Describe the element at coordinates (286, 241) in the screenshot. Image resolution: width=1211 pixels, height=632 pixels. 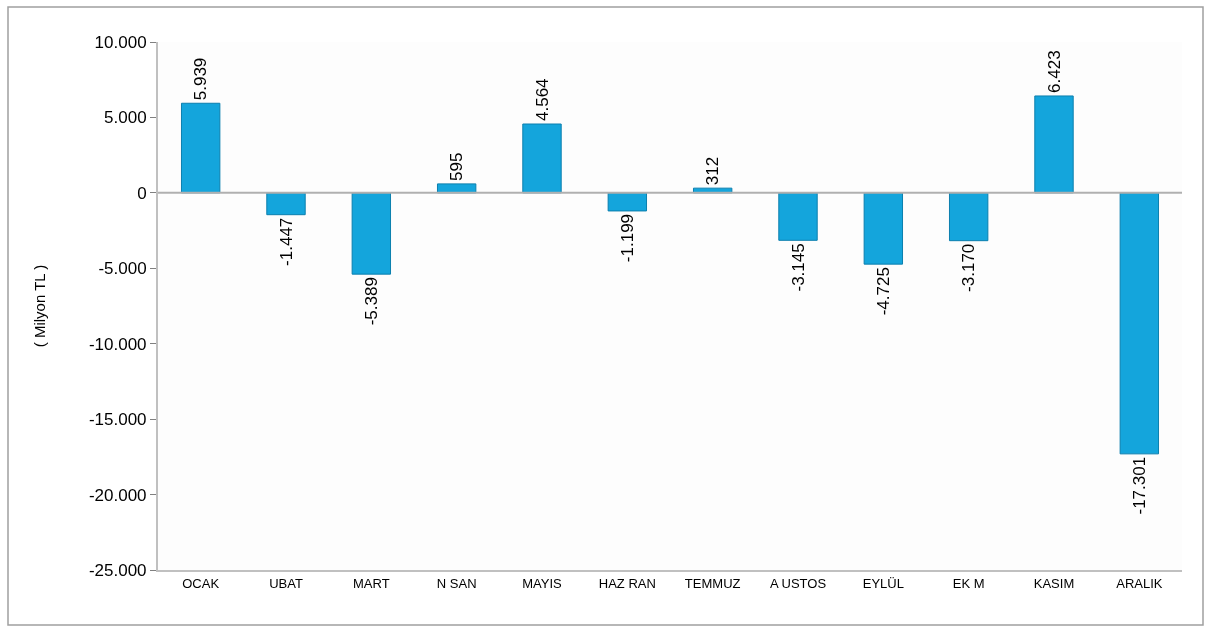
I see `data-label: -1.447` at that location.